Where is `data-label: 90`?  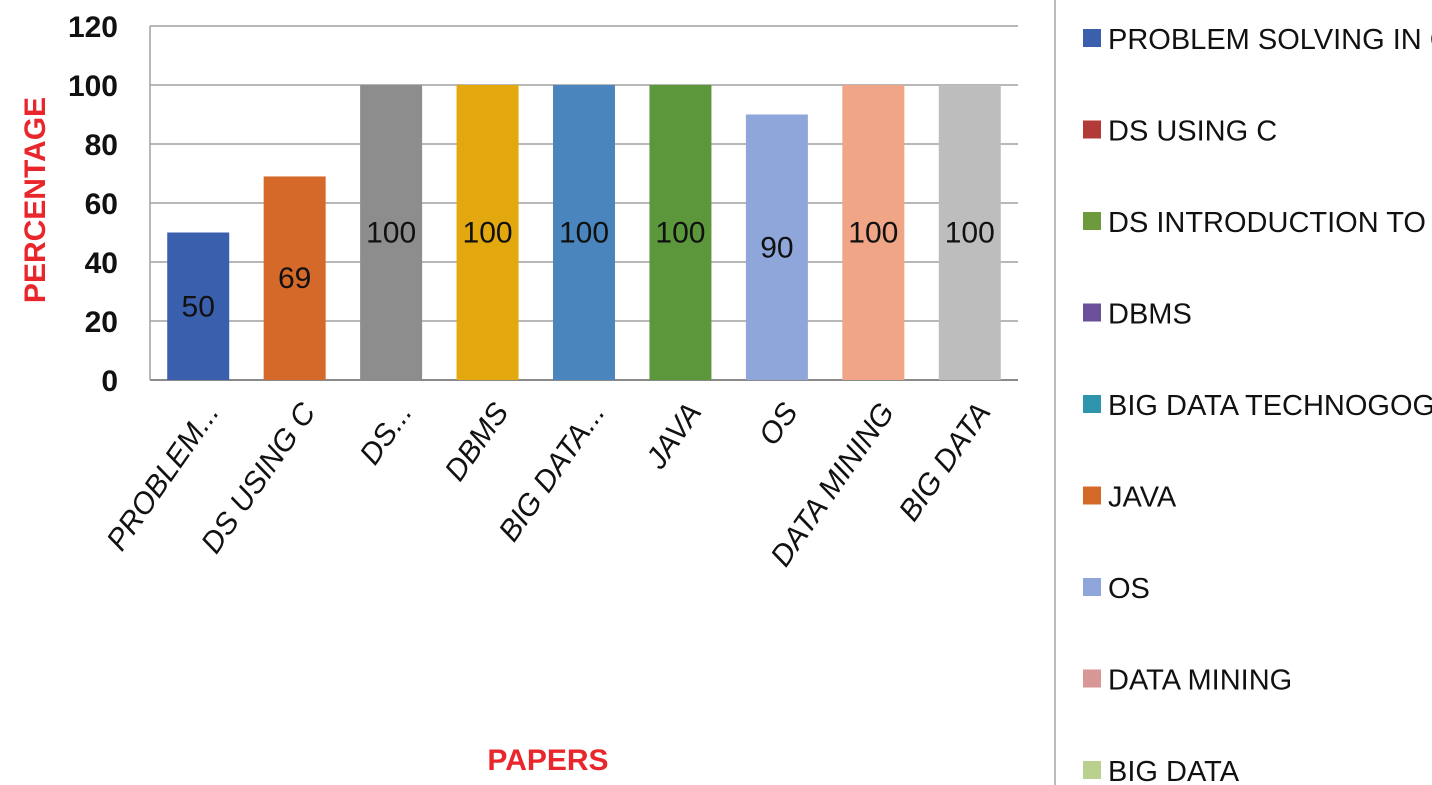
data-label: 90 is located at coordinates (776, 247).